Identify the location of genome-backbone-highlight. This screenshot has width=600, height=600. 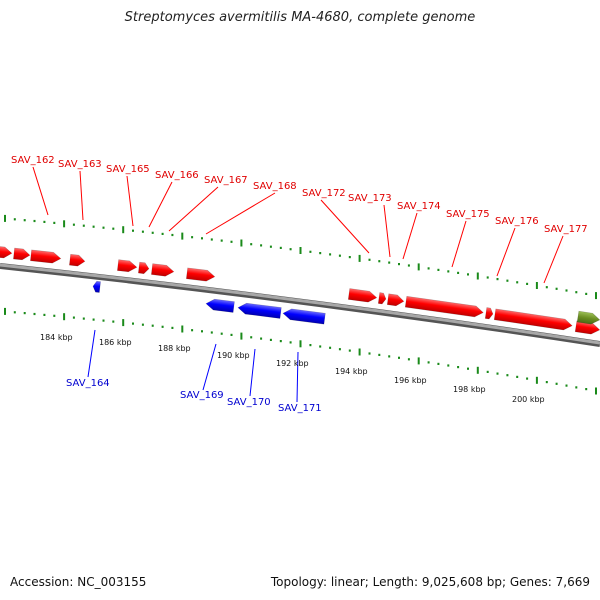
(300, 304).